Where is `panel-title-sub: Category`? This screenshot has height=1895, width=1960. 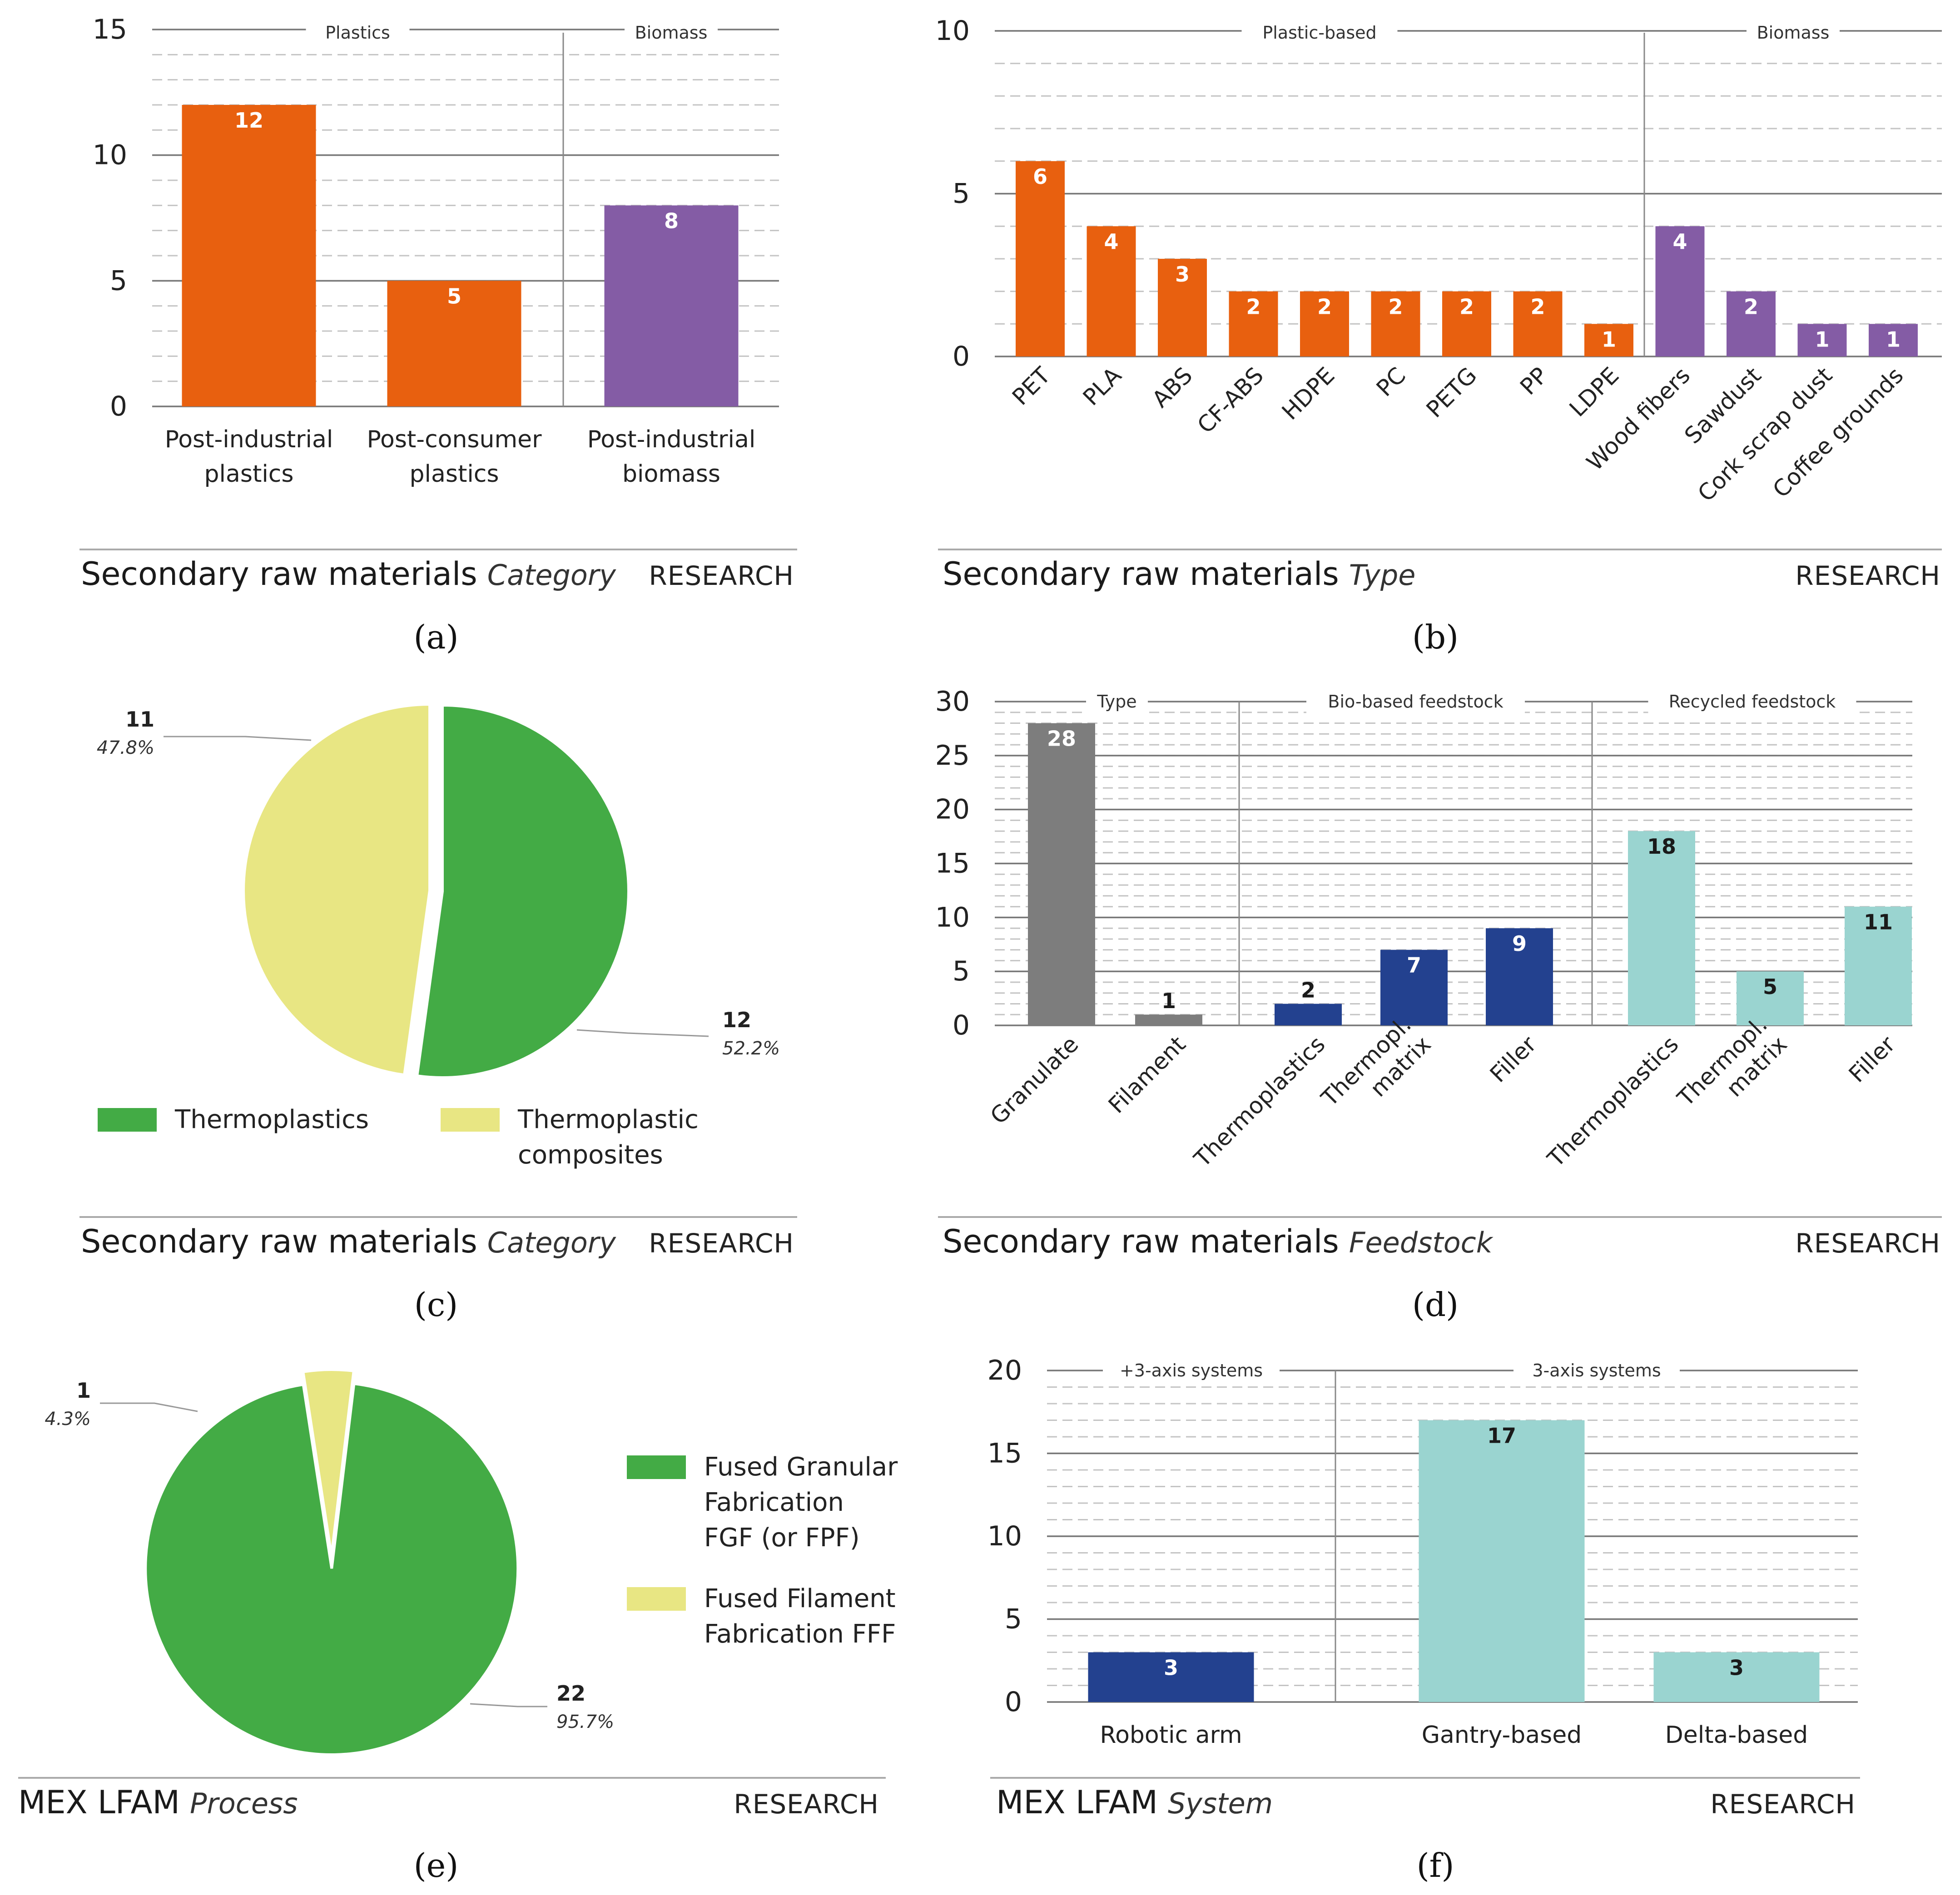 panel-title-sub: Category is located at coordinates (552, 575).